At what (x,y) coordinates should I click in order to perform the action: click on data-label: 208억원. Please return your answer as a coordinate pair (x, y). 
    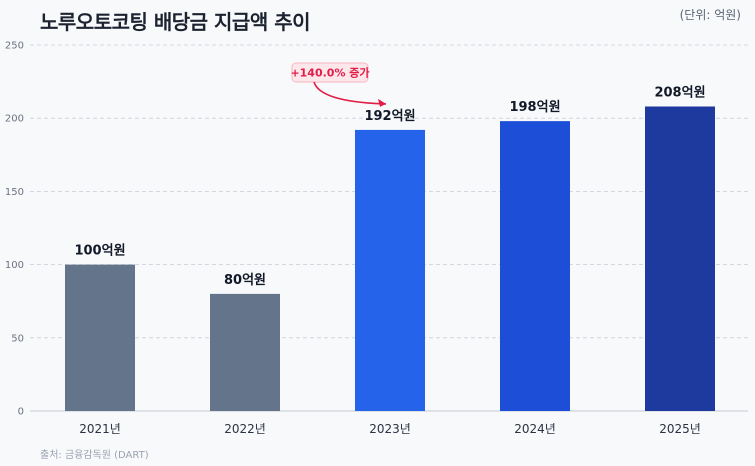
    Looking at the image, I should click on (679, 92).